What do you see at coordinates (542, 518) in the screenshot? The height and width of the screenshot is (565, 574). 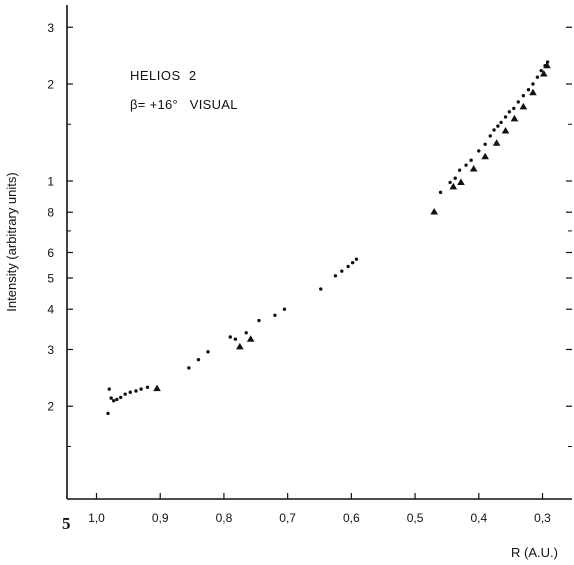 I see `x-tick-label: 0,3` at bounding box center [542, 518].